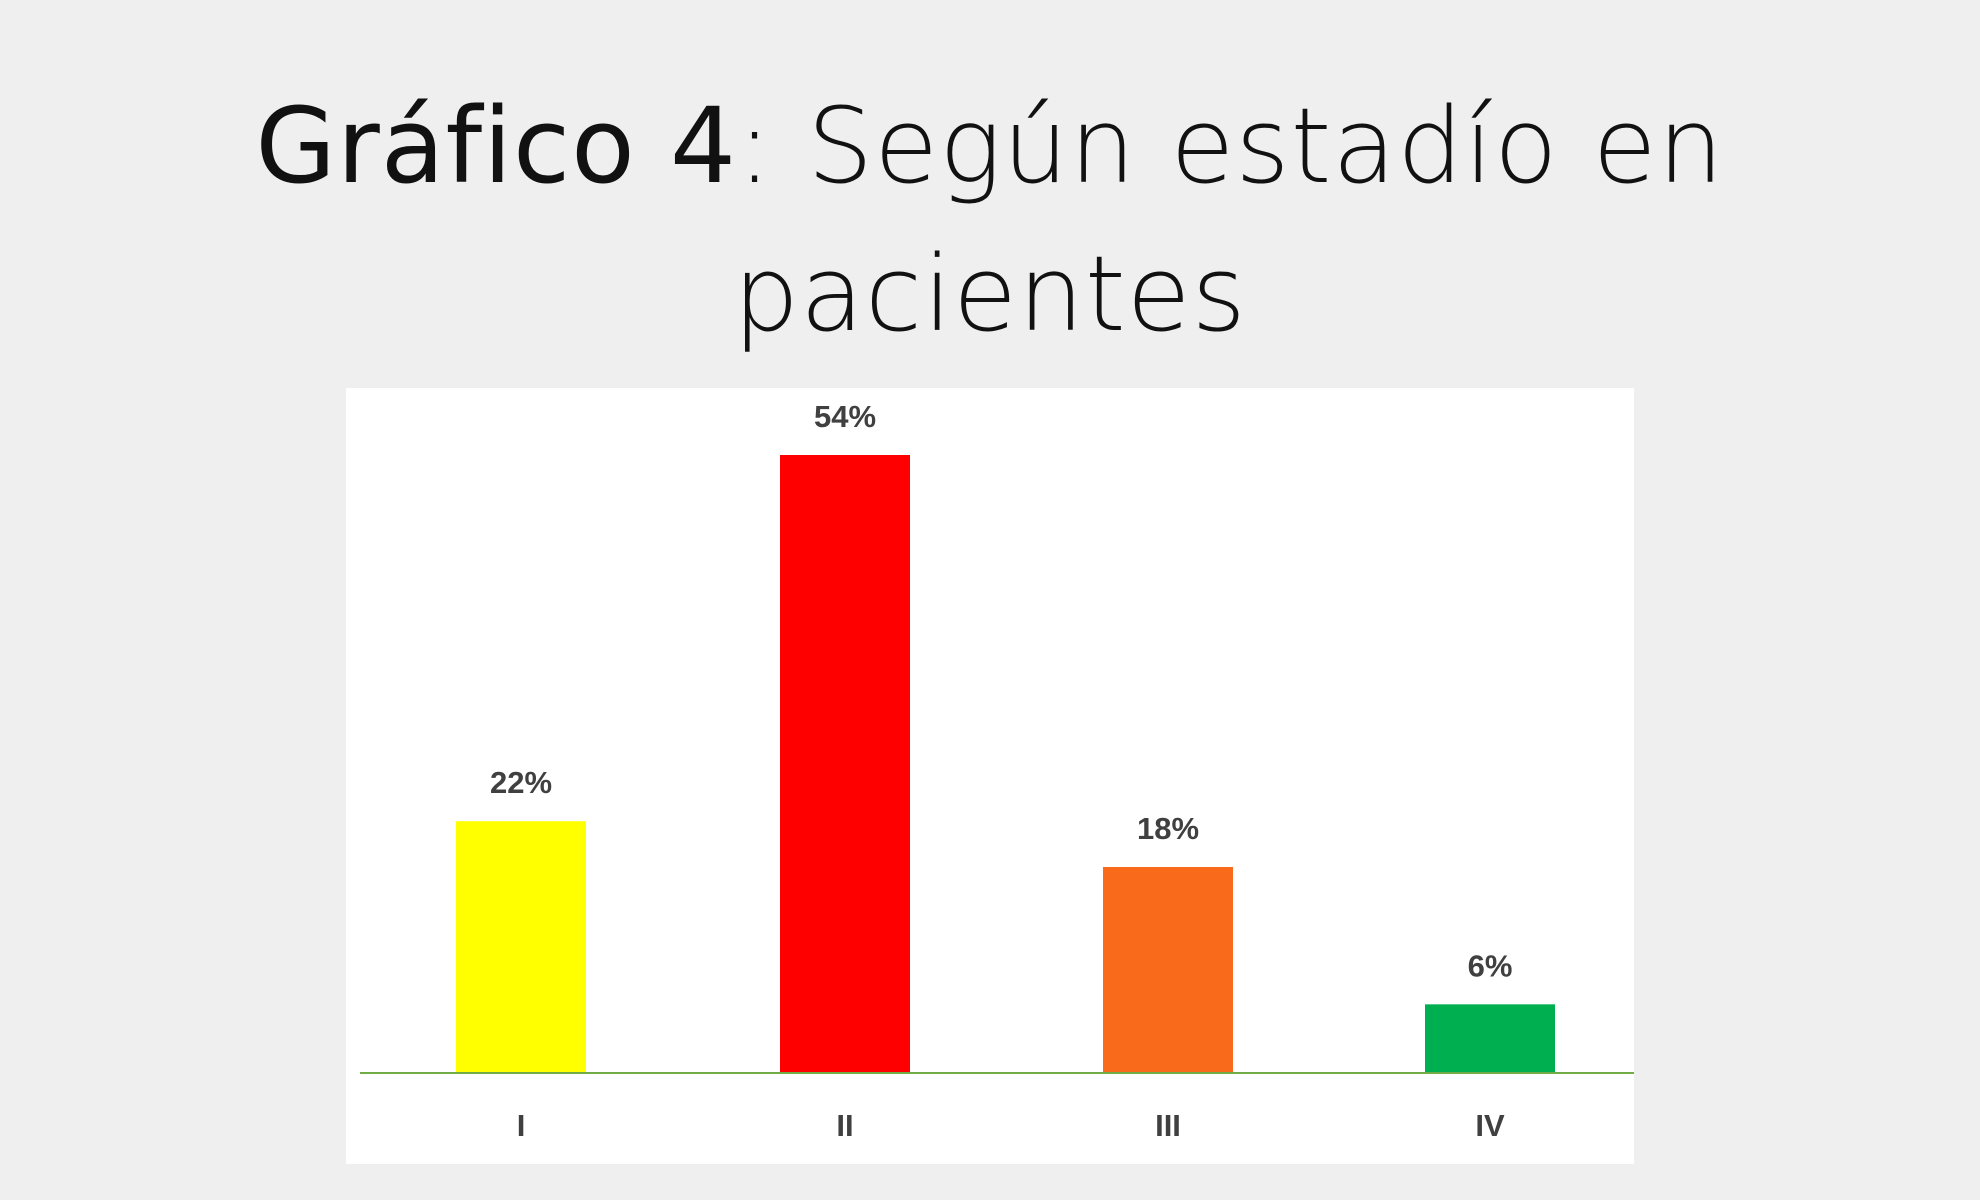 This screenshot has width=1980, height=1200. Describe the element at coordinates (1229, 220) in the screenshot. I see `chart-title-rest: : Según estadío en pacientes` at that location.